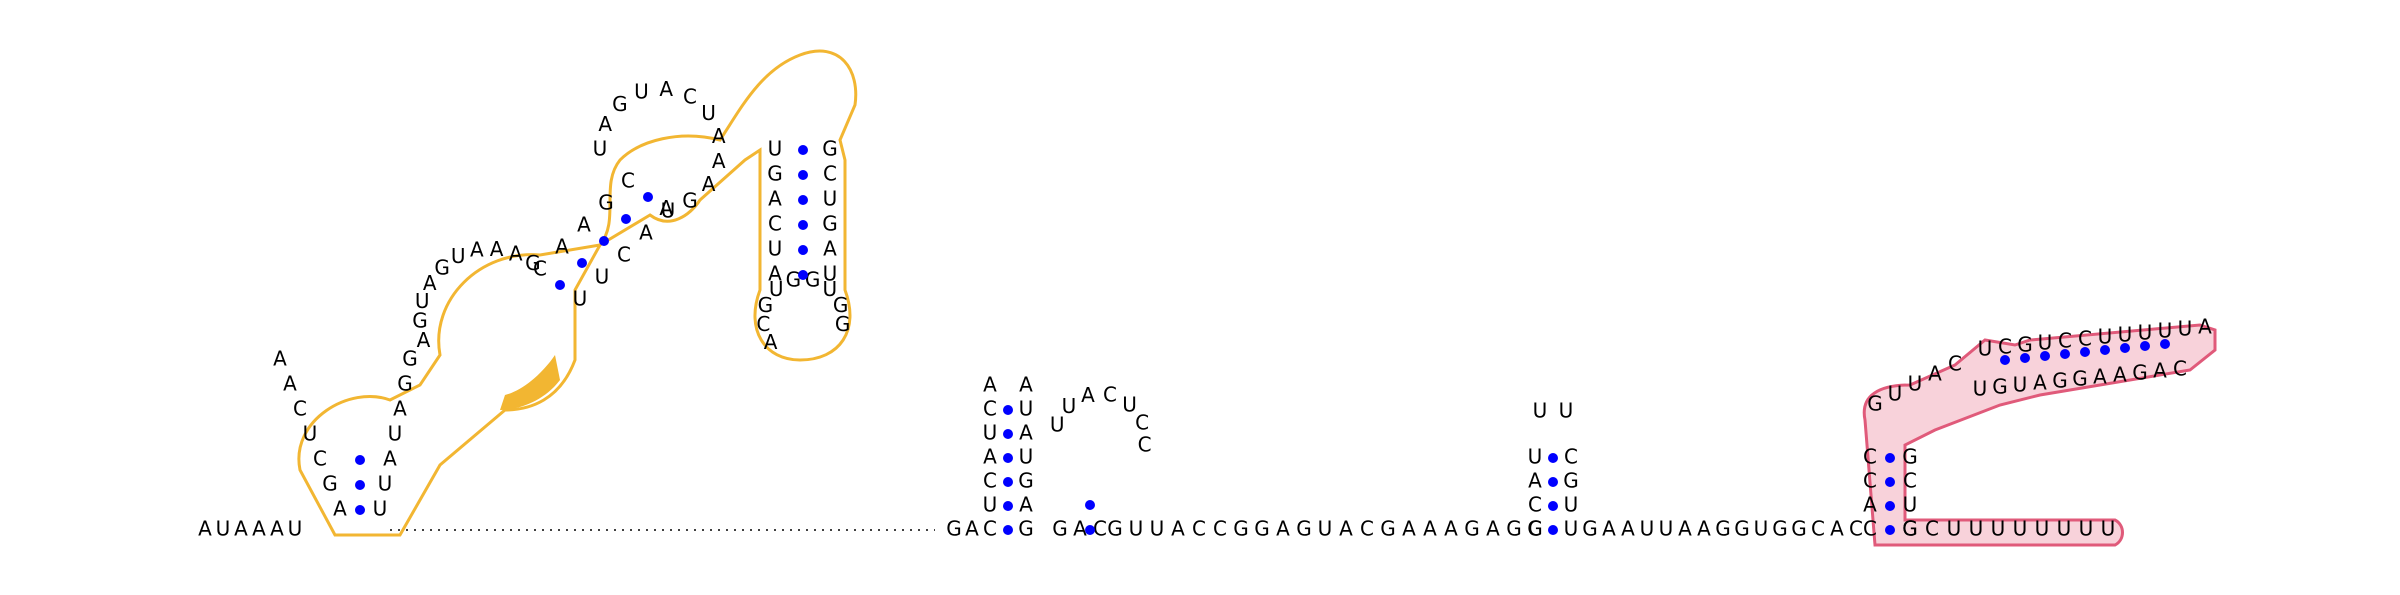  What do you see at coordinates (1870, 457) in the screenshot?
I see `pink-stem-left: C` at bounding box center [1870, 457].